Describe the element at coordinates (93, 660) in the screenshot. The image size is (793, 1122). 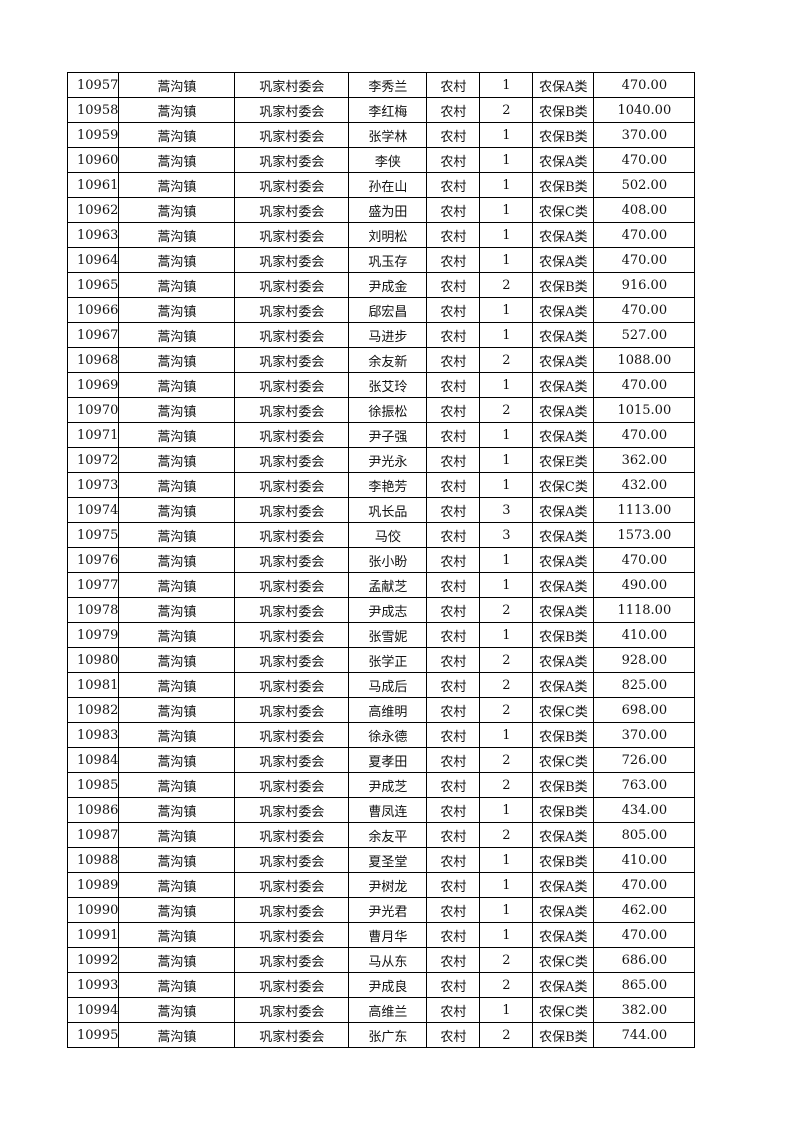
I see `record-id-cell: 10980` at that location.